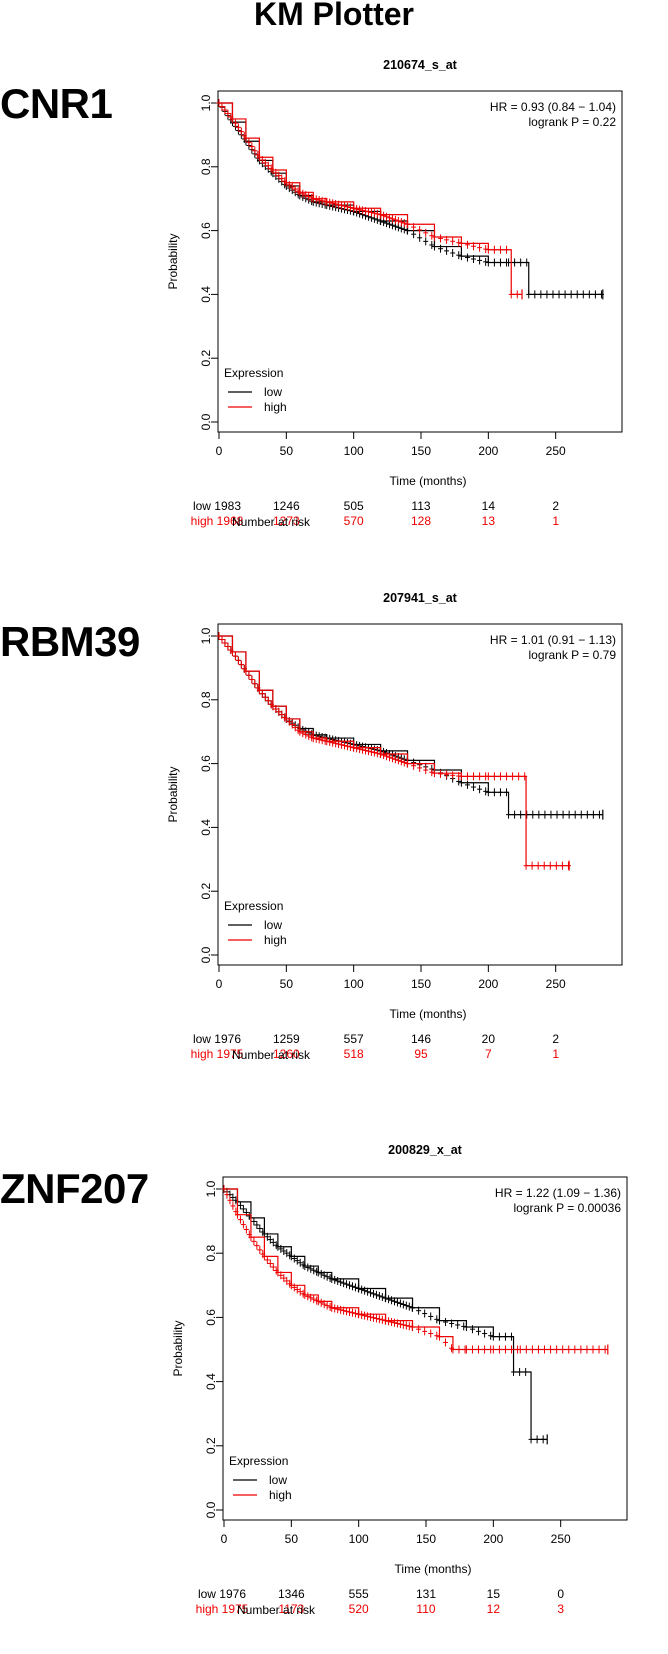 The image size is (668, 1654). Describe the element at coordinates (354, 521) in the screenshot. I see `risk-value-high: 570` at that location.